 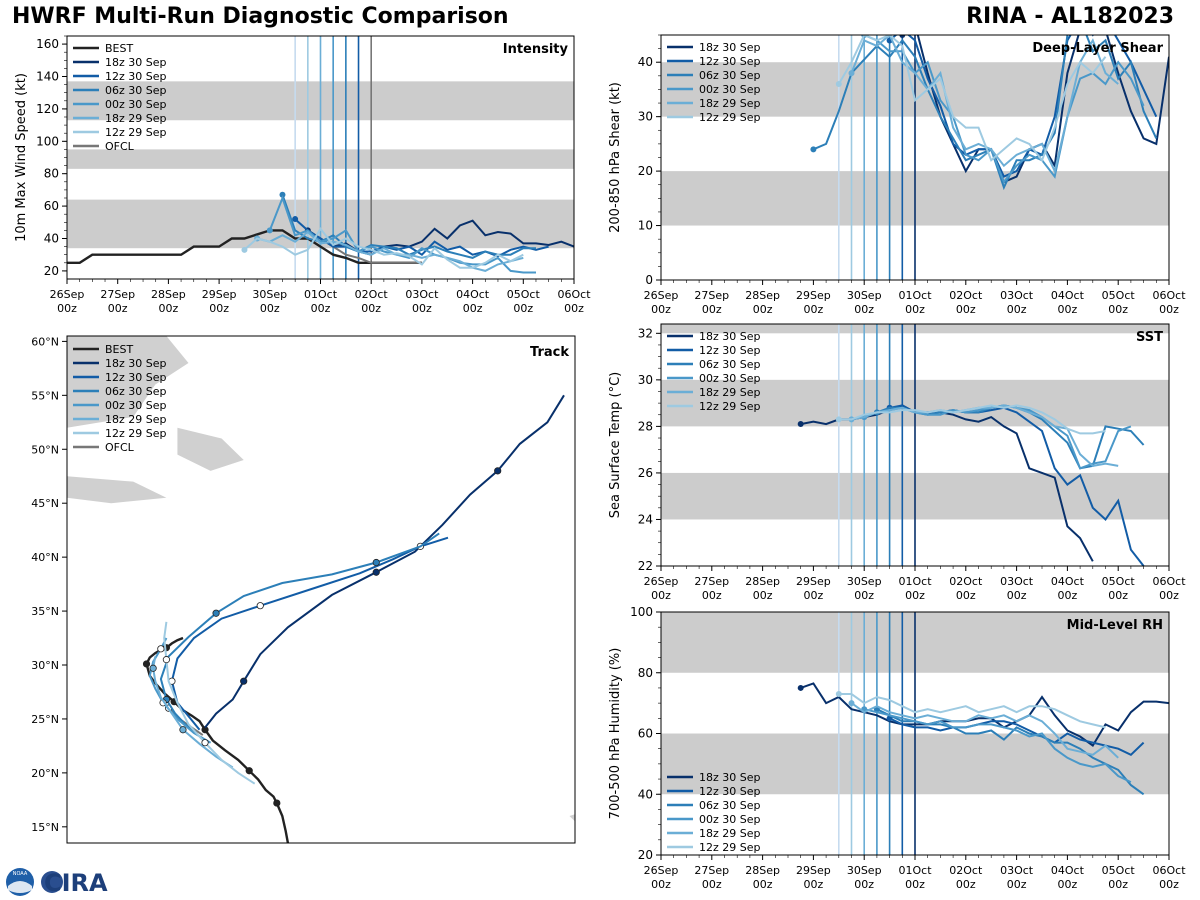 I want to click on shear-xtick-label: 28Sep, so click(x=762, y=295).